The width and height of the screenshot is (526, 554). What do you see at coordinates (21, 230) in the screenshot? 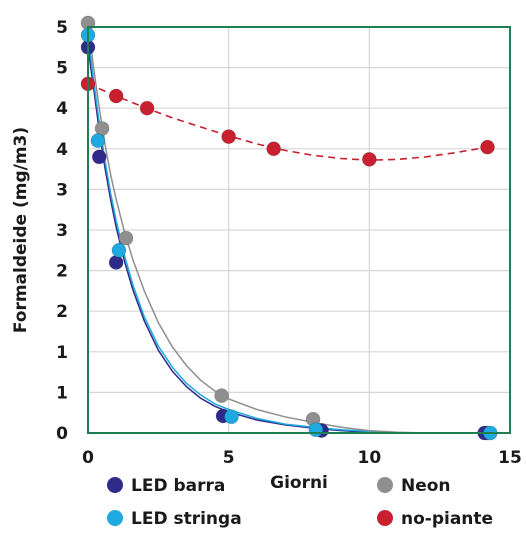
I see `y-axis-title: Formaldeide (mg/m3)` at bounding box center [21, 230].